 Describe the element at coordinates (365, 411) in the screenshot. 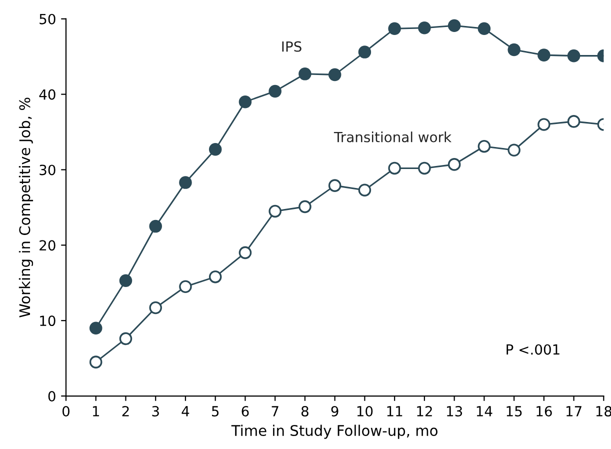

I see `x-tick-label: 10` at that location.